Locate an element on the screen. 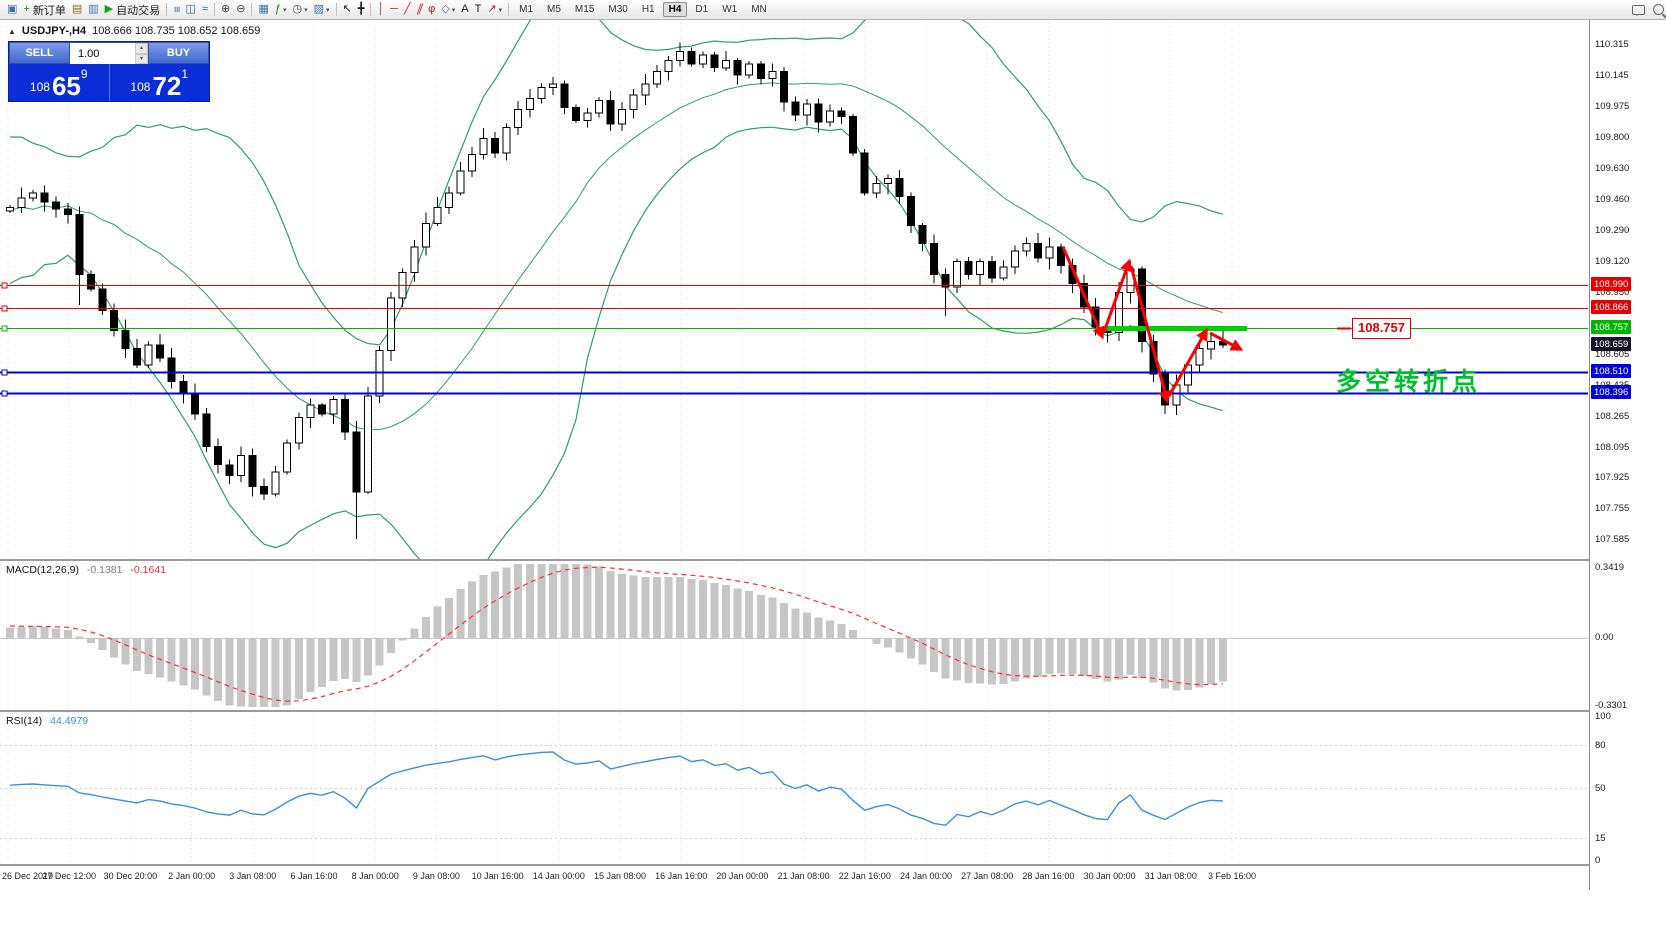 The width and height of the screenshot is (1666, 945). price-tick-label: 110.315 is located at coordinates (1612, 44).